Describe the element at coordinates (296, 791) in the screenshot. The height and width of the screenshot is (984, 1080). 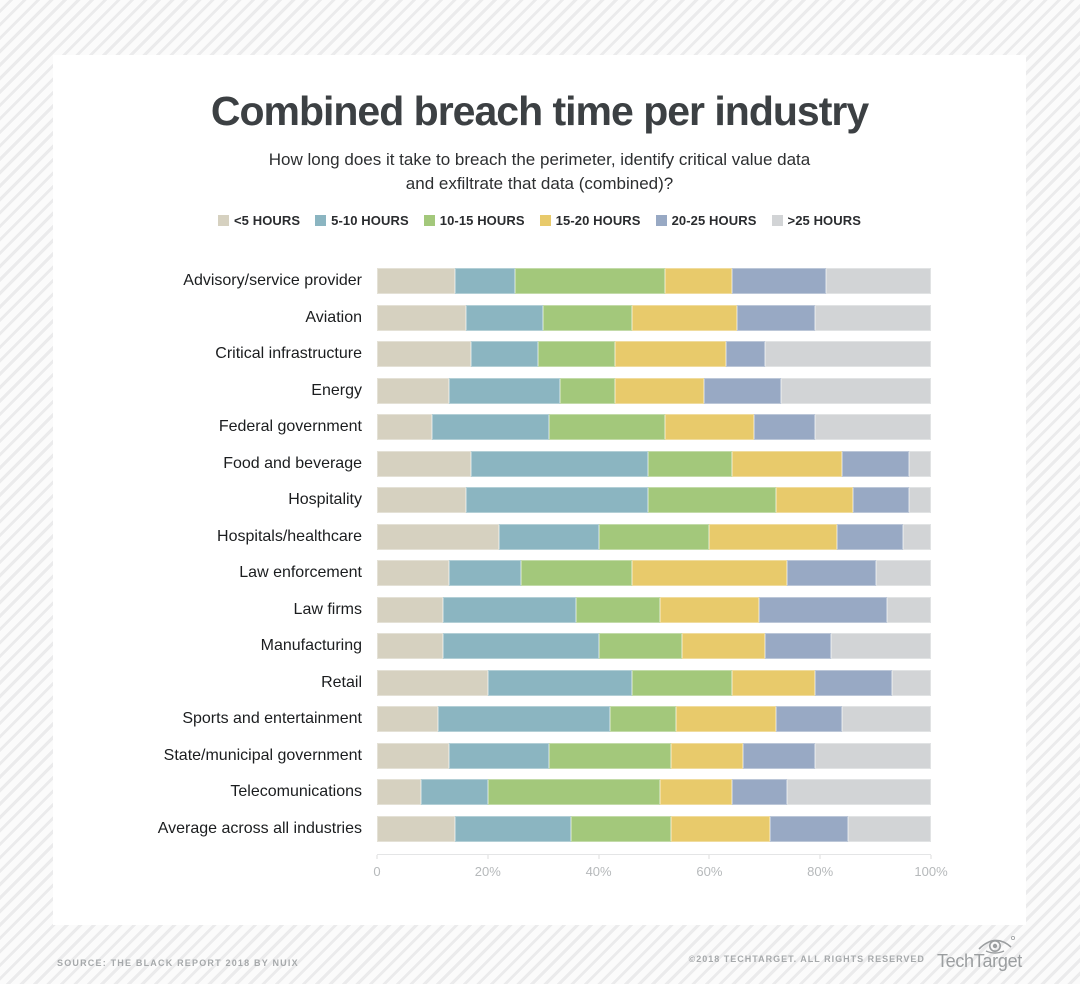
I see `row-label: Telecomunications` at that location.